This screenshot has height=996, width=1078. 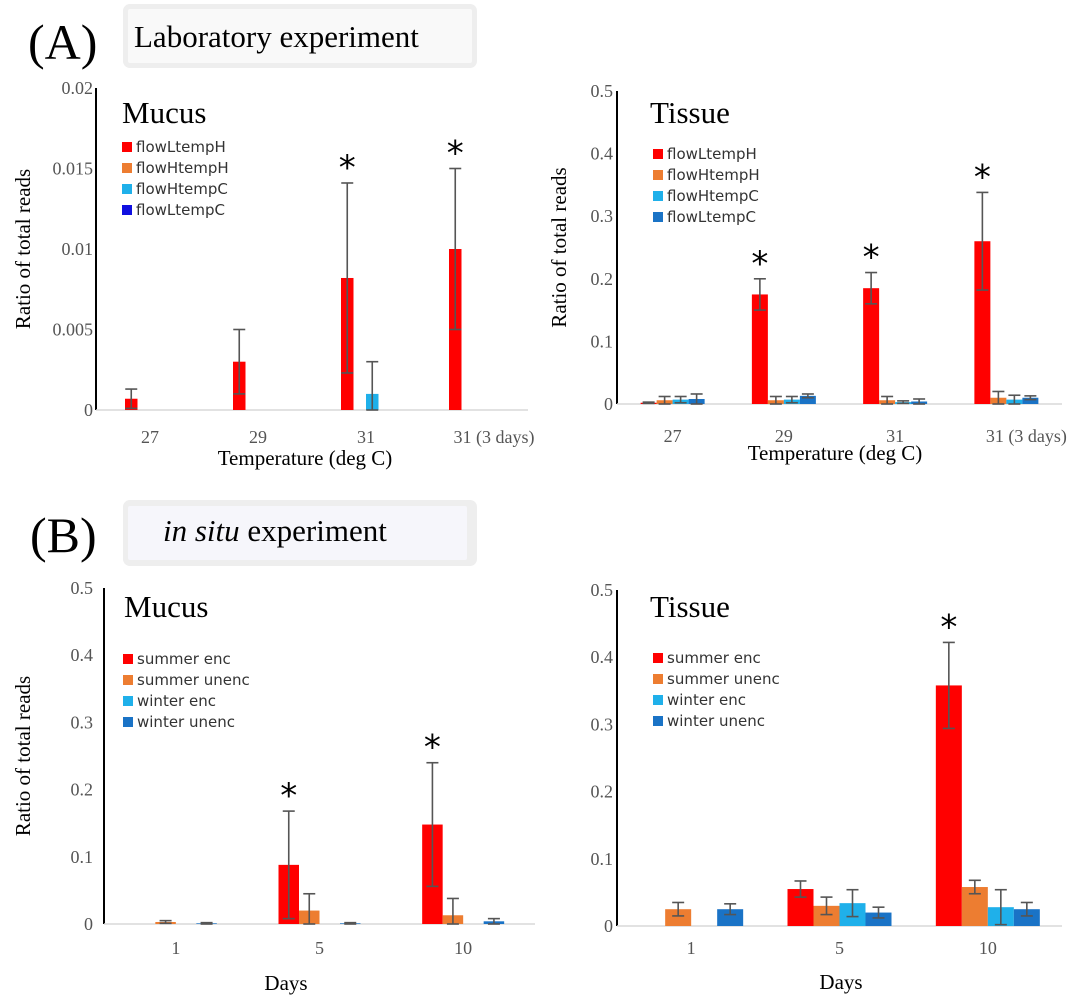 I want to click on legend-label: winter unenc, so click(x=186, y=722).